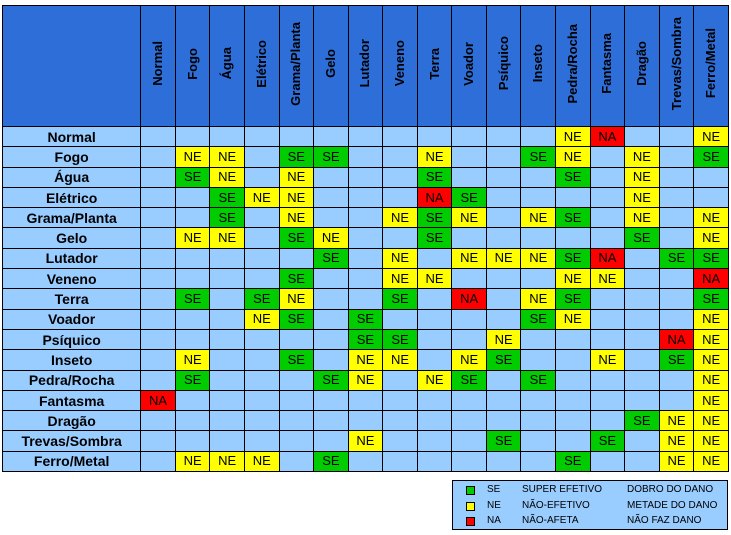 The height and width of the screenshot is (535, 731). I want to click on row-header: Água, so click(71, 177).